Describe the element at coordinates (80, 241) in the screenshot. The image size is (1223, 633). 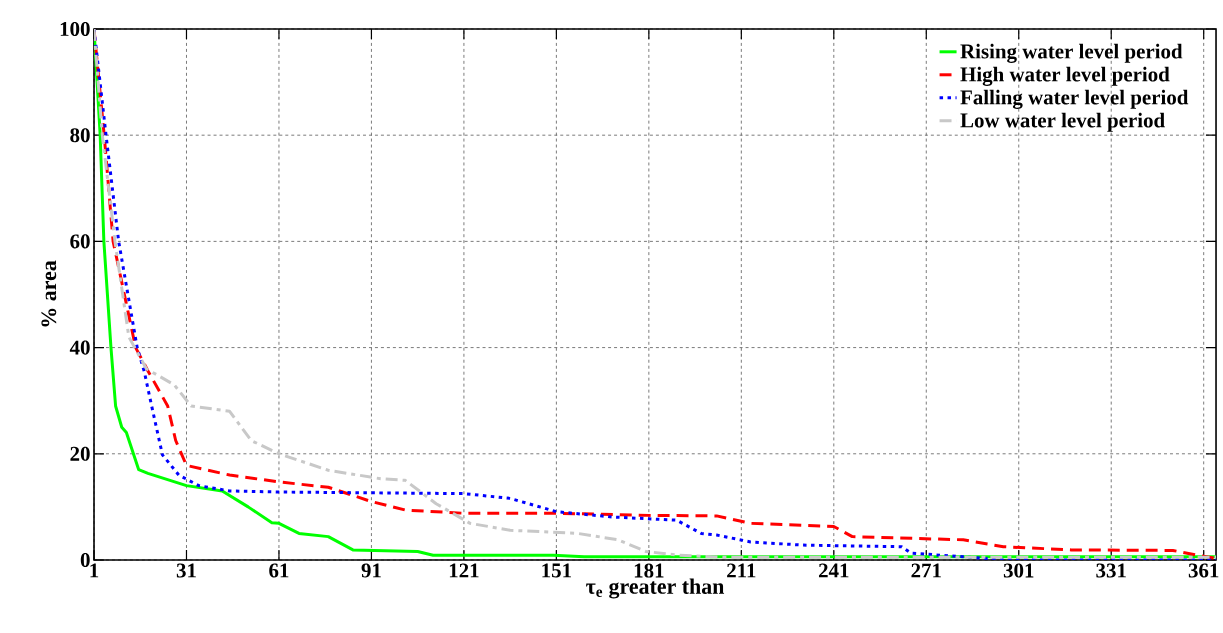
I see `y-tick-label: 60` at that location.